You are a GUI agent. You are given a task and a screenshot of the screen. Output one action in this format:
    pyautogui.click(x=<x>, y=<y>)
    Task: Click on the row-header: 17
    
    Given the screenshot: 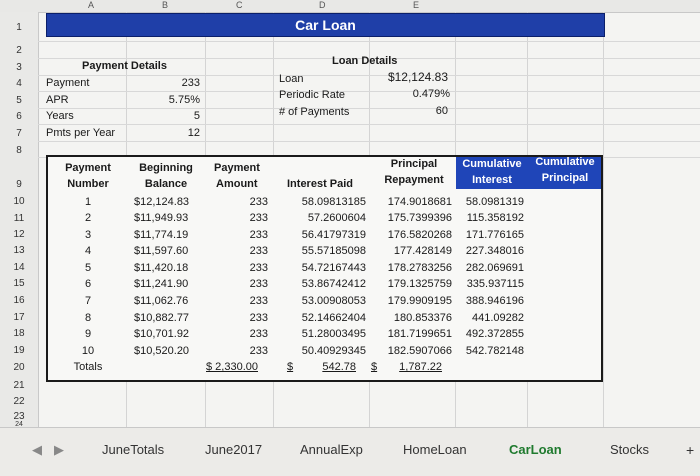 What is the action you would take?
    pyautogui.click(x=19, y=317)
    